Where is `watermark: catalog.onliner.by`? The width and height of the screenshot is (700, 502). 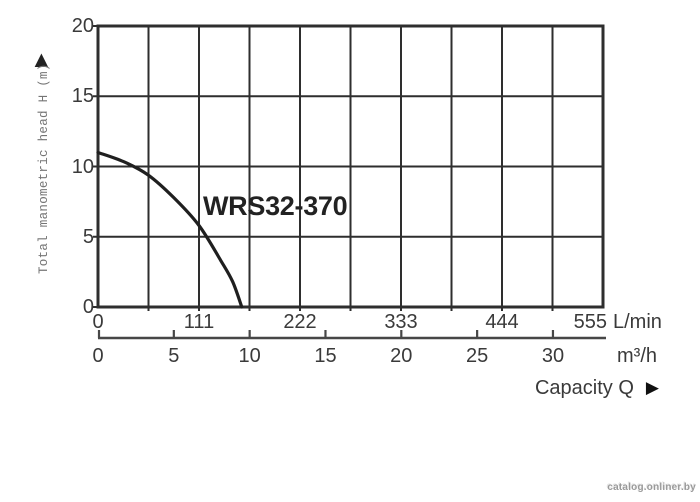
watermark: catalog.onliner.by is located at coordinates (651, 487).